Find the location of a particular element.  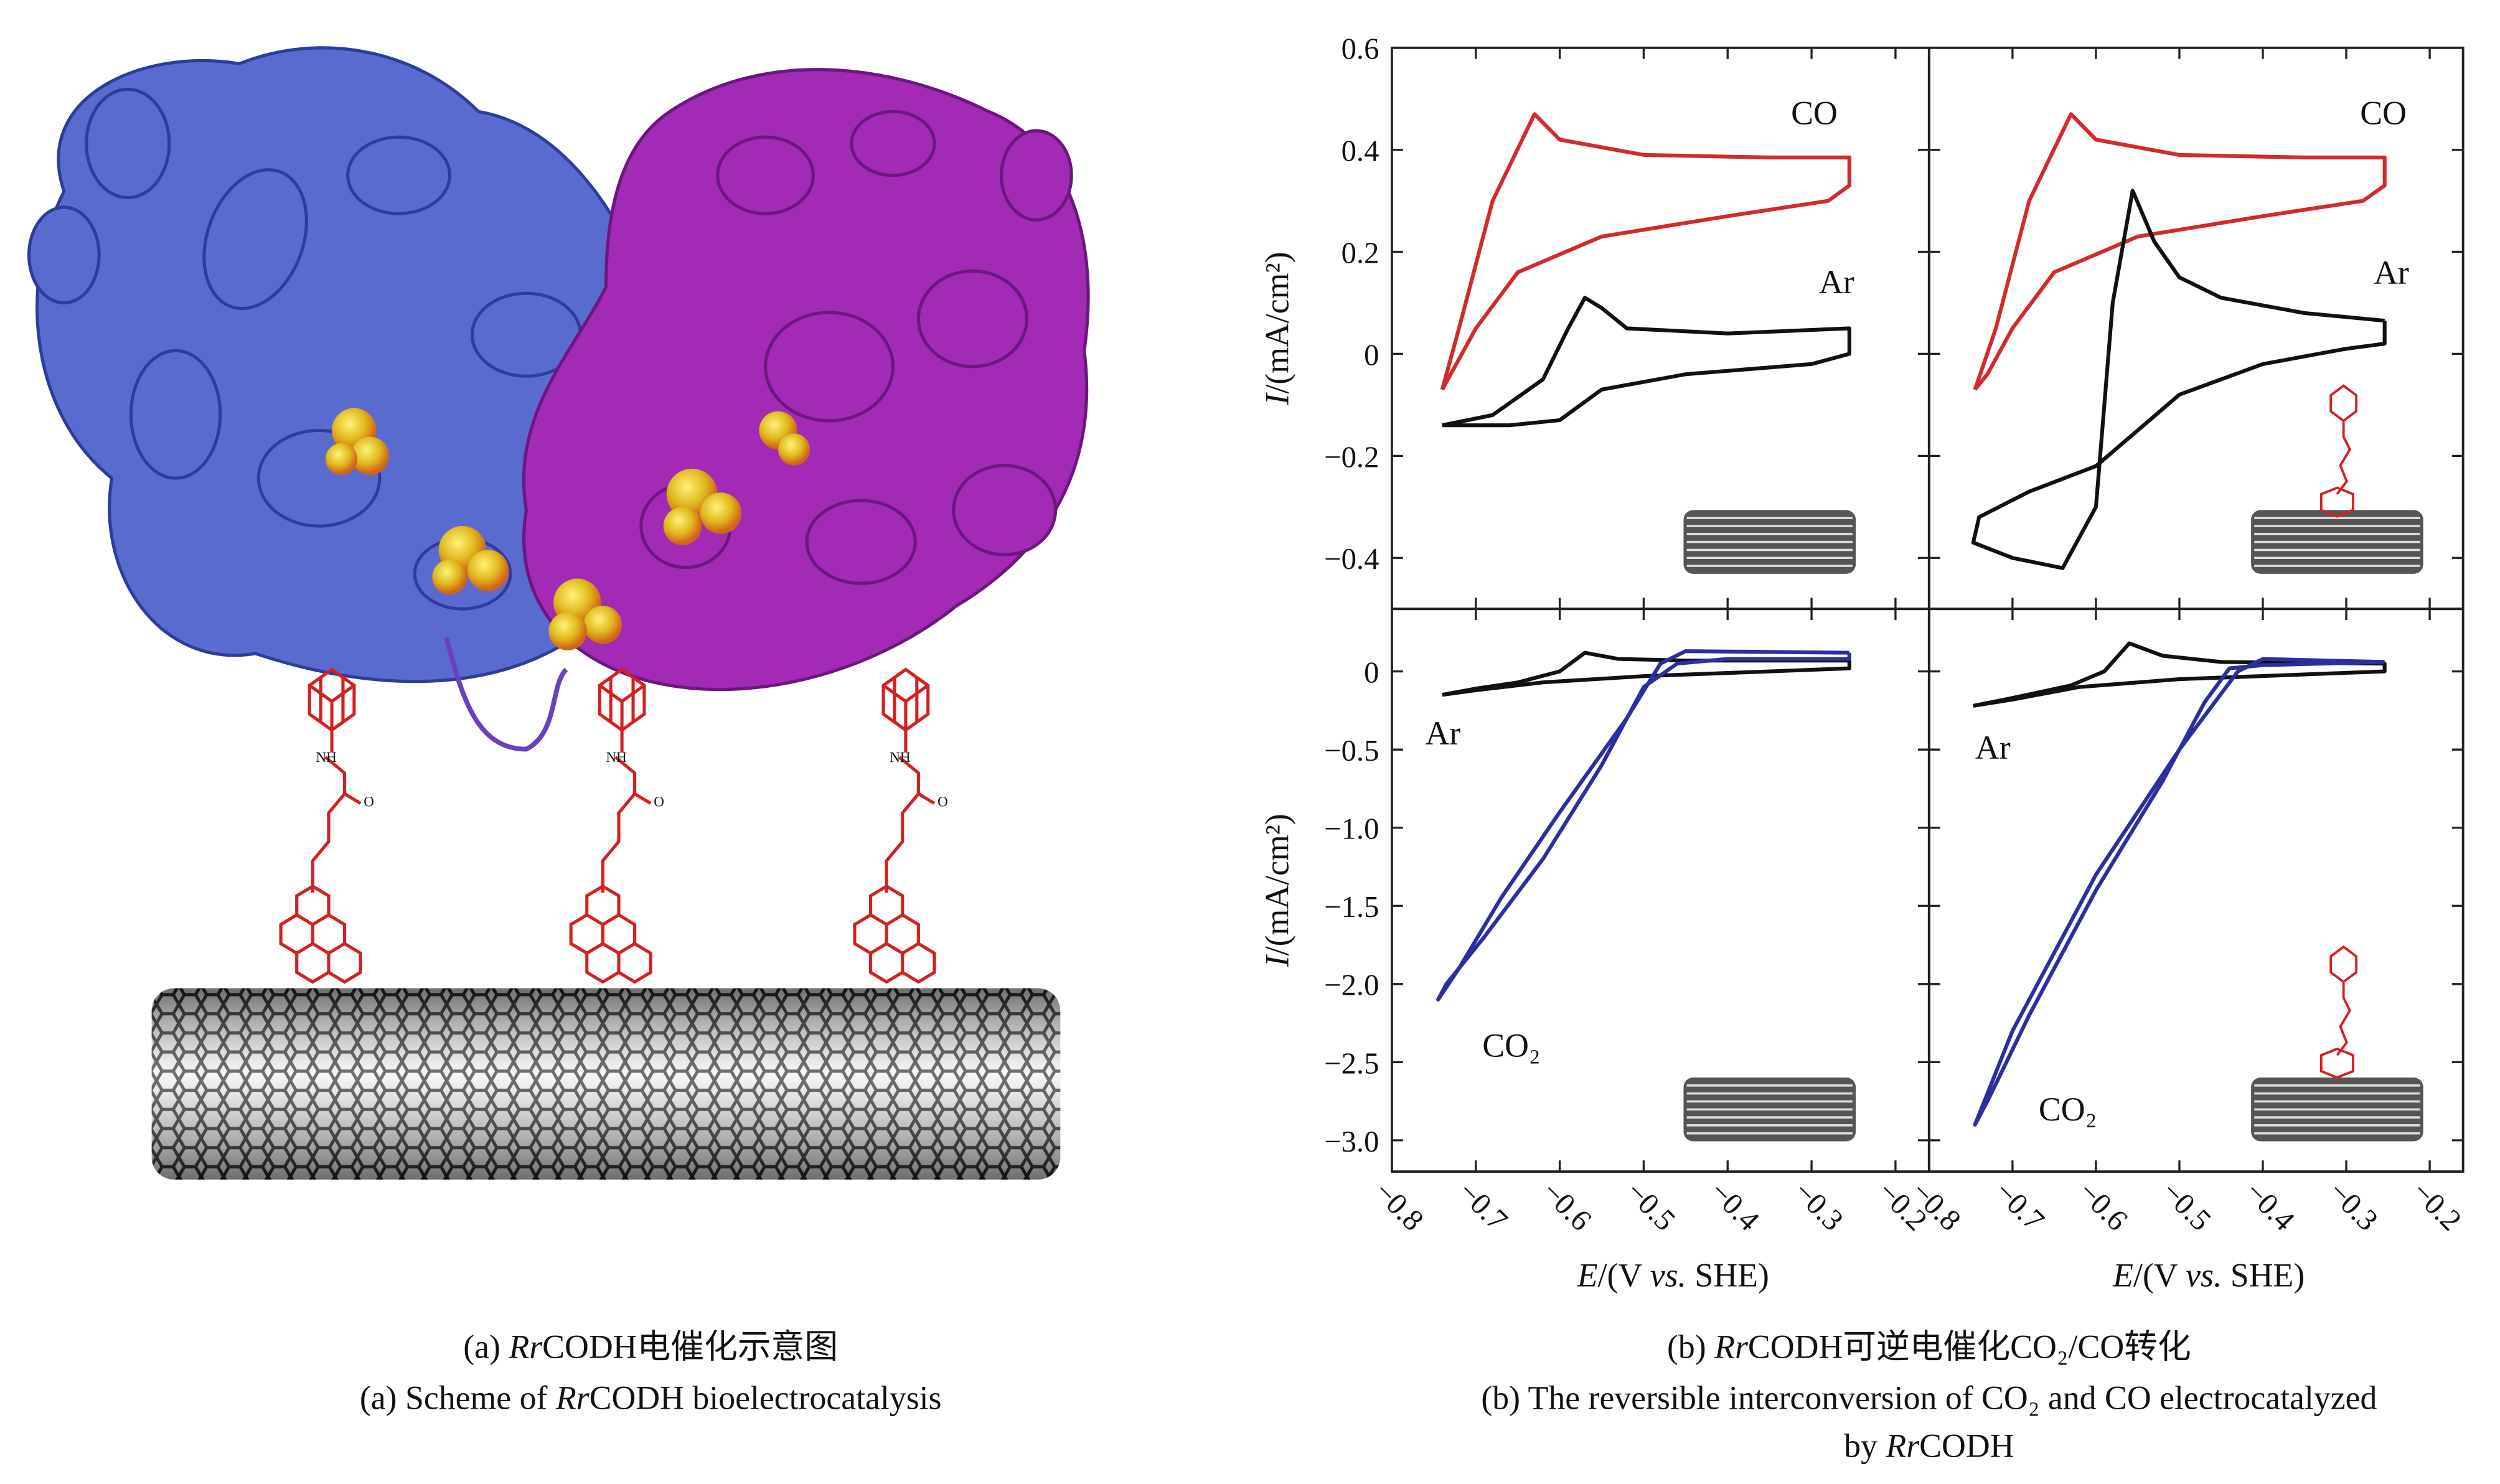

caption-a-en: (a) Scheme of RrCODH bioelectrocatalysis is located at coordinates (651, 1398).